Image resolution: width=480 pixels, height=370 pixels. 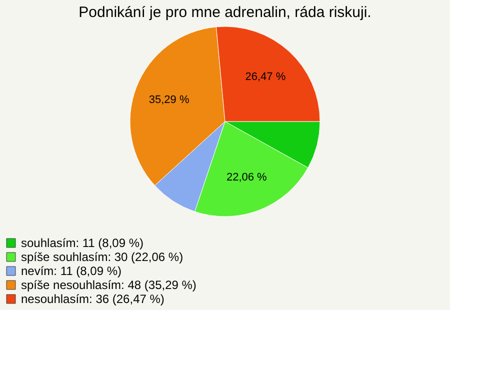 I want to click on legend-label: nevím: 11 (8,09 %), so click(x=71, y=271).